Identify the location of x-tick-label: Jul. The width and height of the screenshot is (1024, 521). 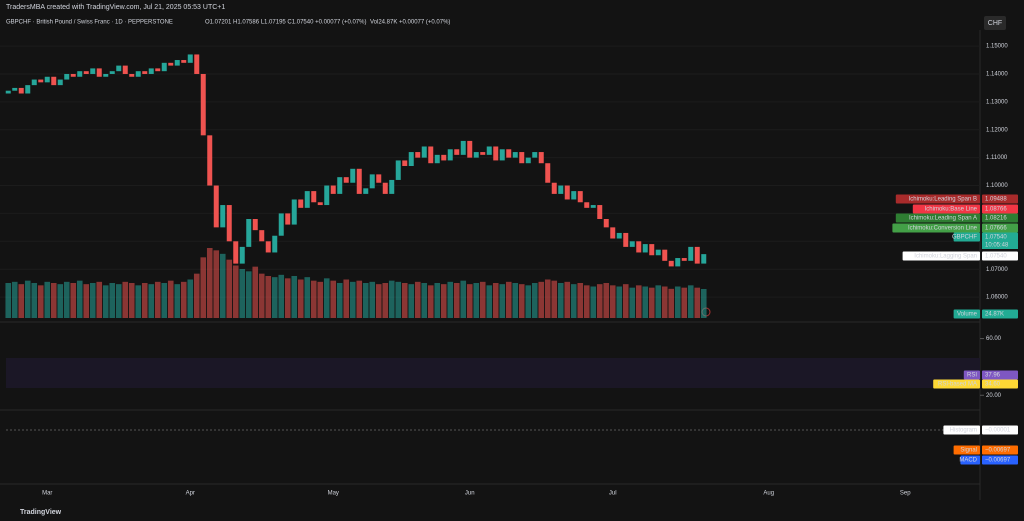
(613, 494).